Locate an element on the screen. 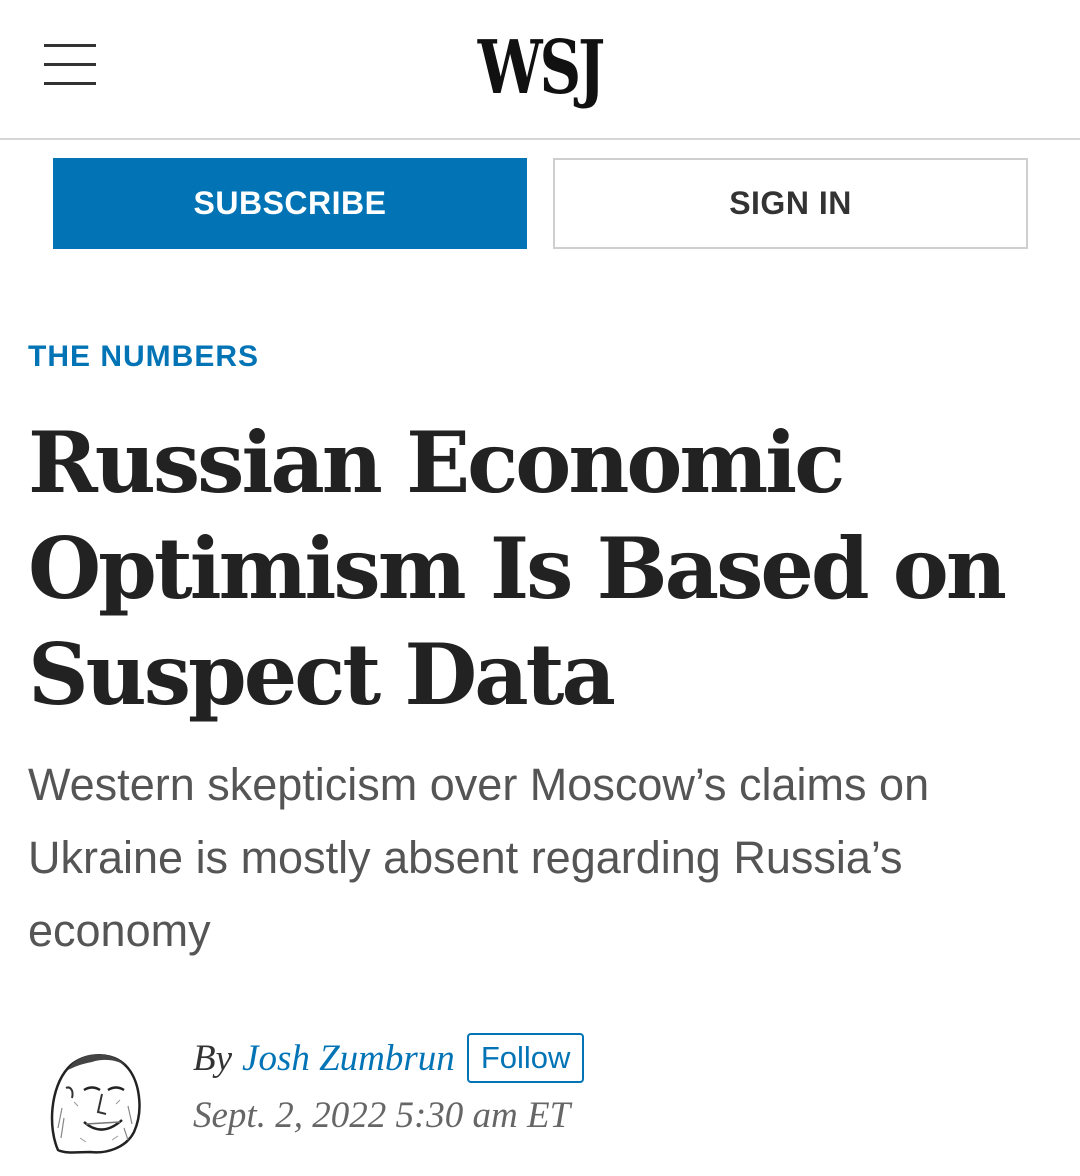 The height and width of the screenshot is (1176, 1080). hamburger-menu-icon is located at coordinates (69, 65).